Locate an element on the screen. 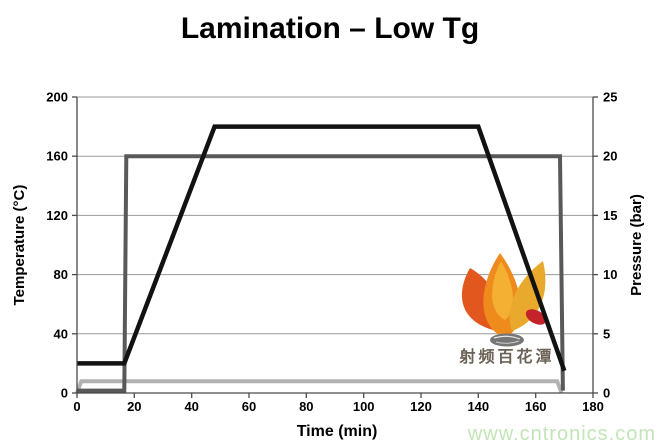 The image size is (660, 448). flame-logo: 射频百花潭 is located at coordinates (506, 309).